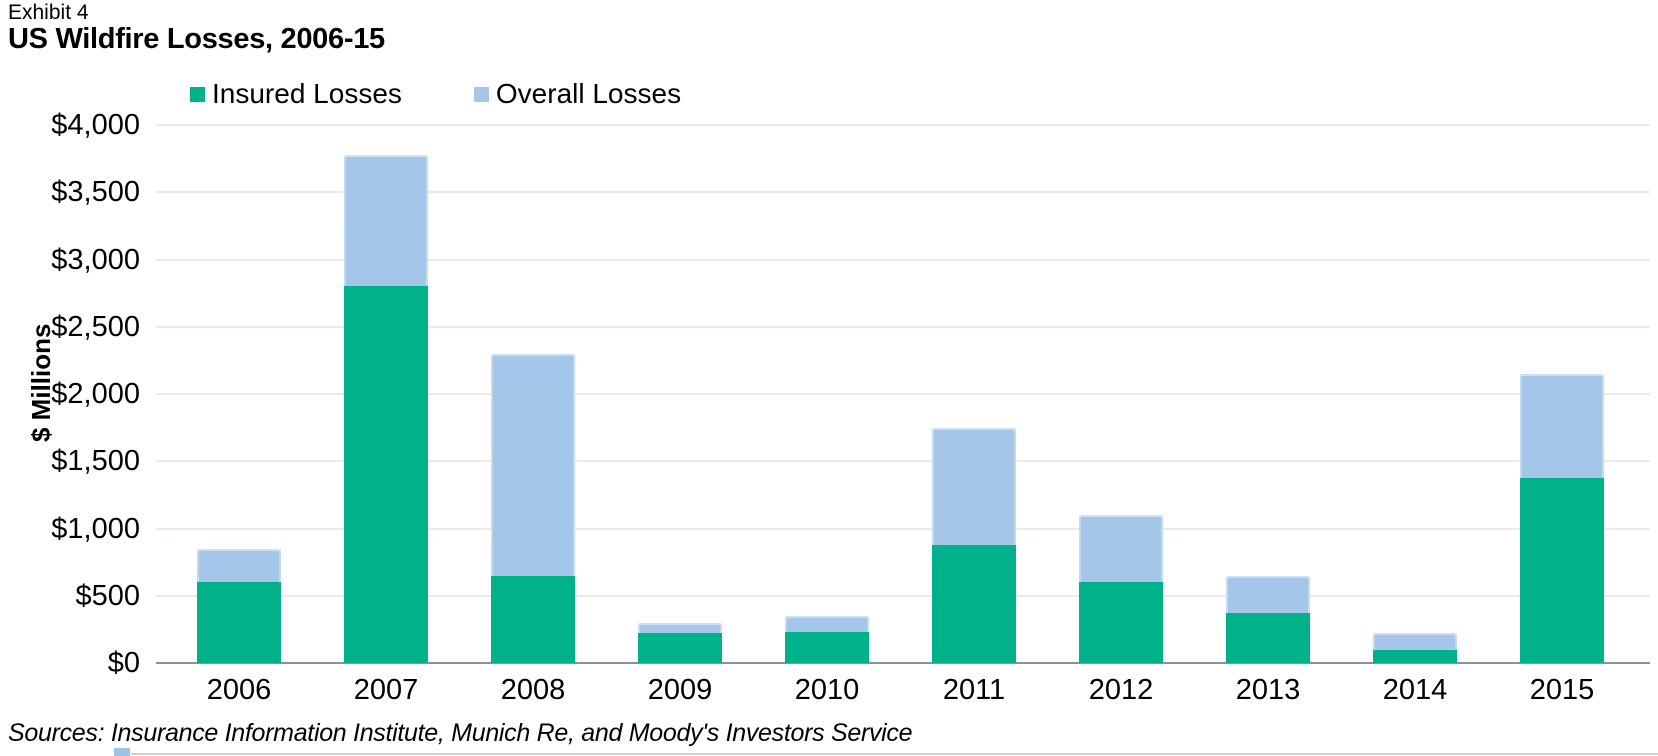  Describe the element at coordinates (386, 474) in the screenshot. I see `bar-2007-insured-segment` at that location.